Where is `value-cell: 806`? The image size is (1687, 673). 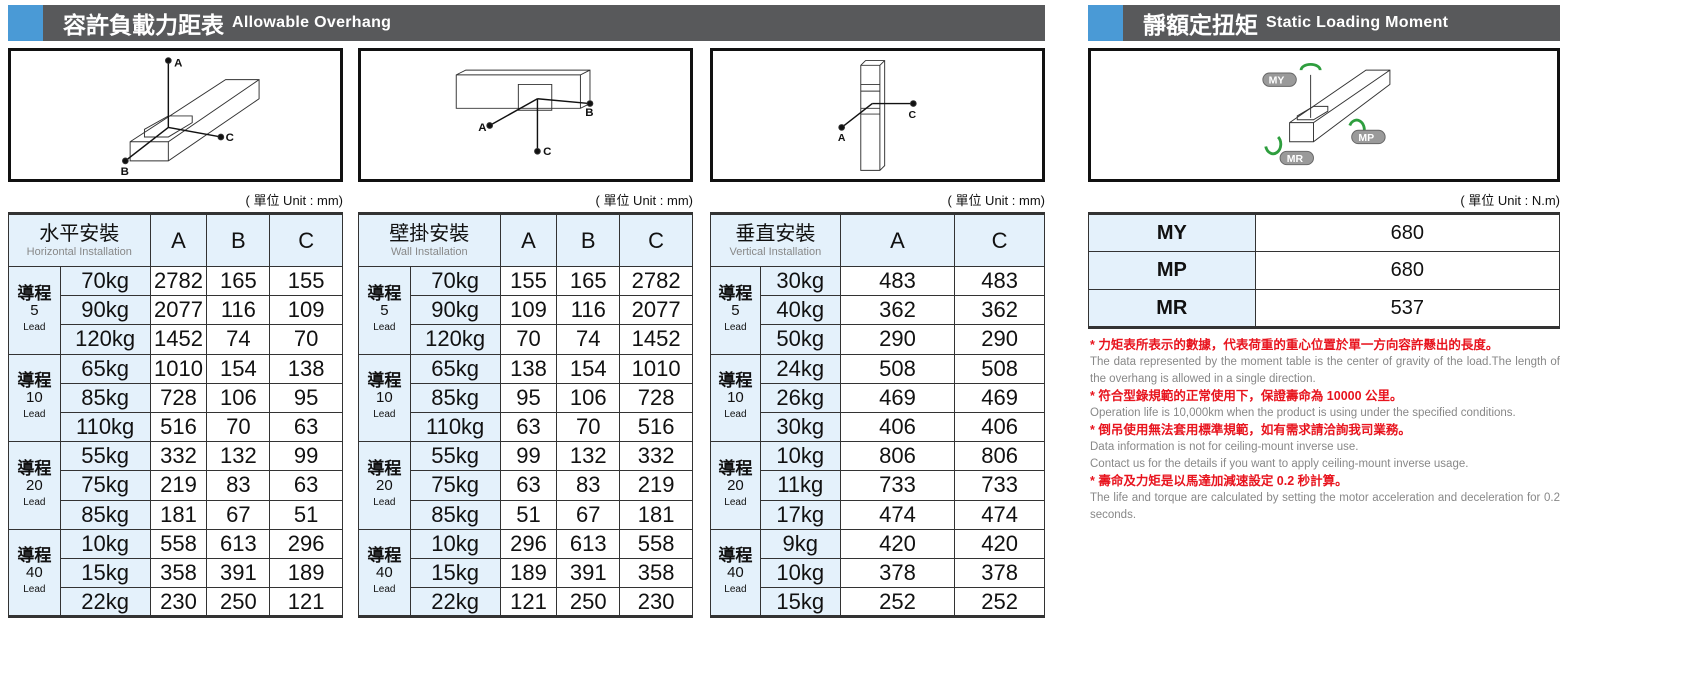 value-cell: 806 is located at coordinates (999, 456).